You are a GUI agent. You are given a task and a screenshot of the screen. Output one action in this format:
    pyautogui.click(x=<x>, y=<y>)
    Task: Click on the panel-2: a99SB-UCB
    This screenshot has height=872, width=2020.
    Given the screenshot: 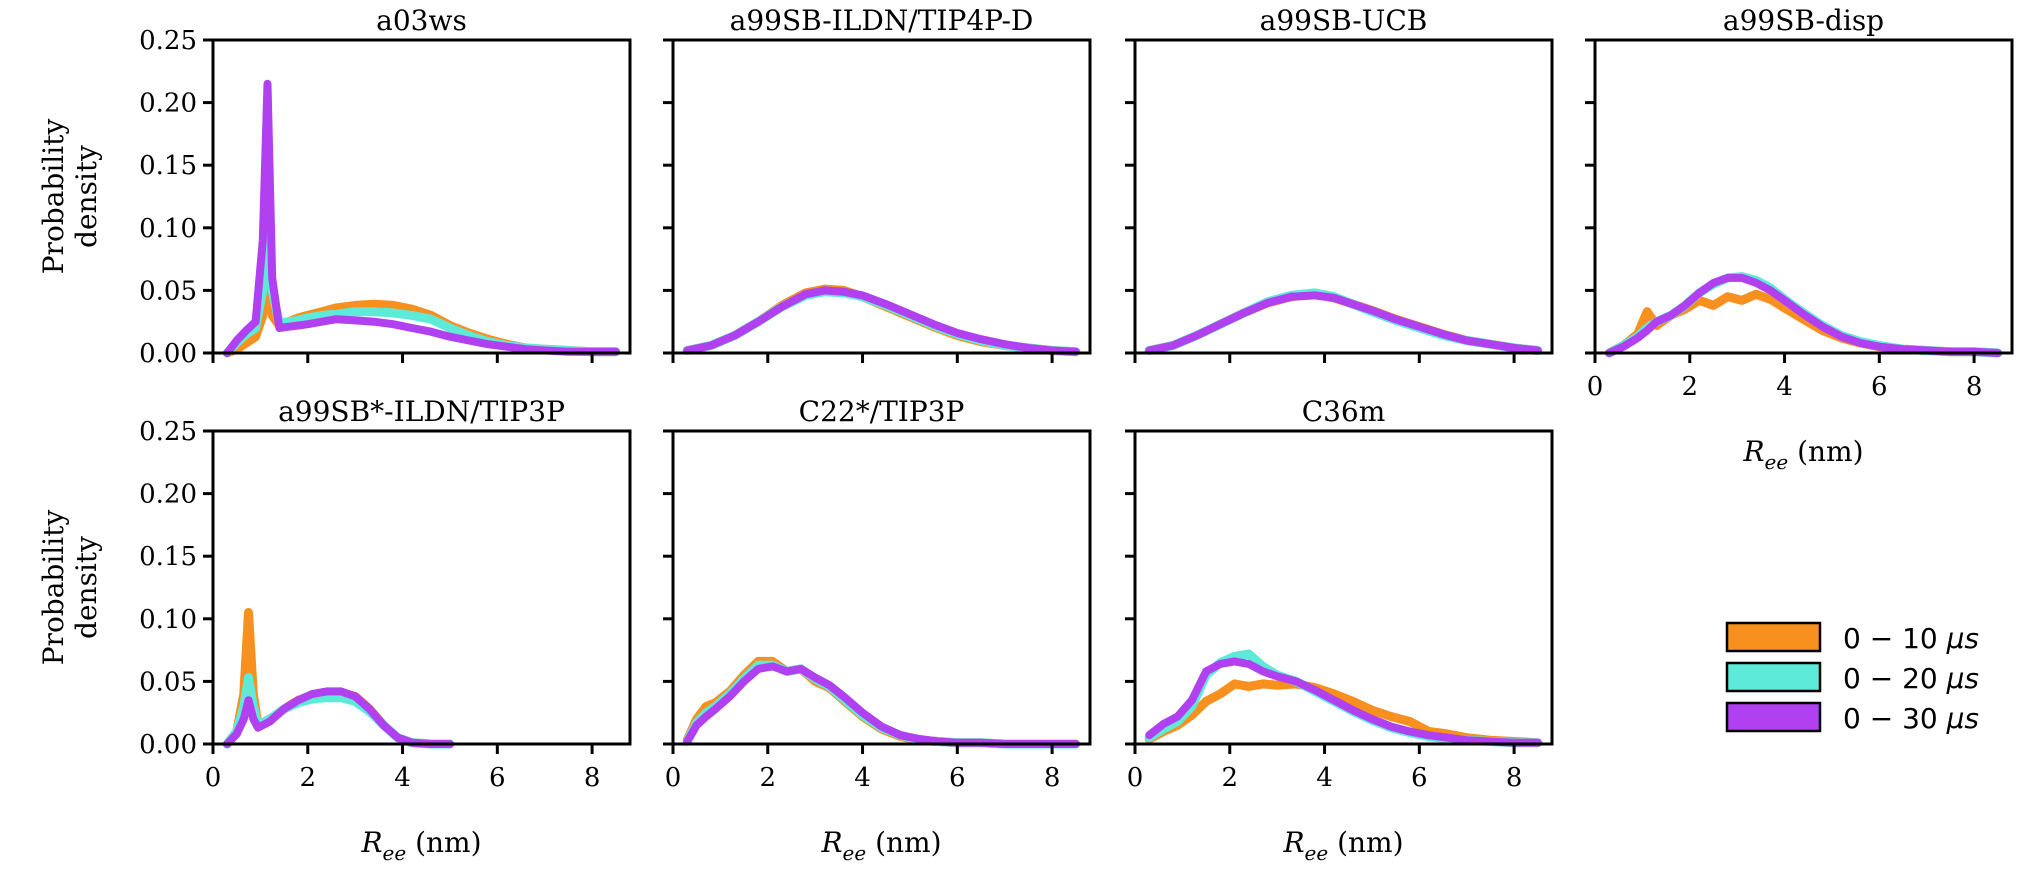 What is the action you would take?
    pyautogui.click(x=1339, y=183)
    